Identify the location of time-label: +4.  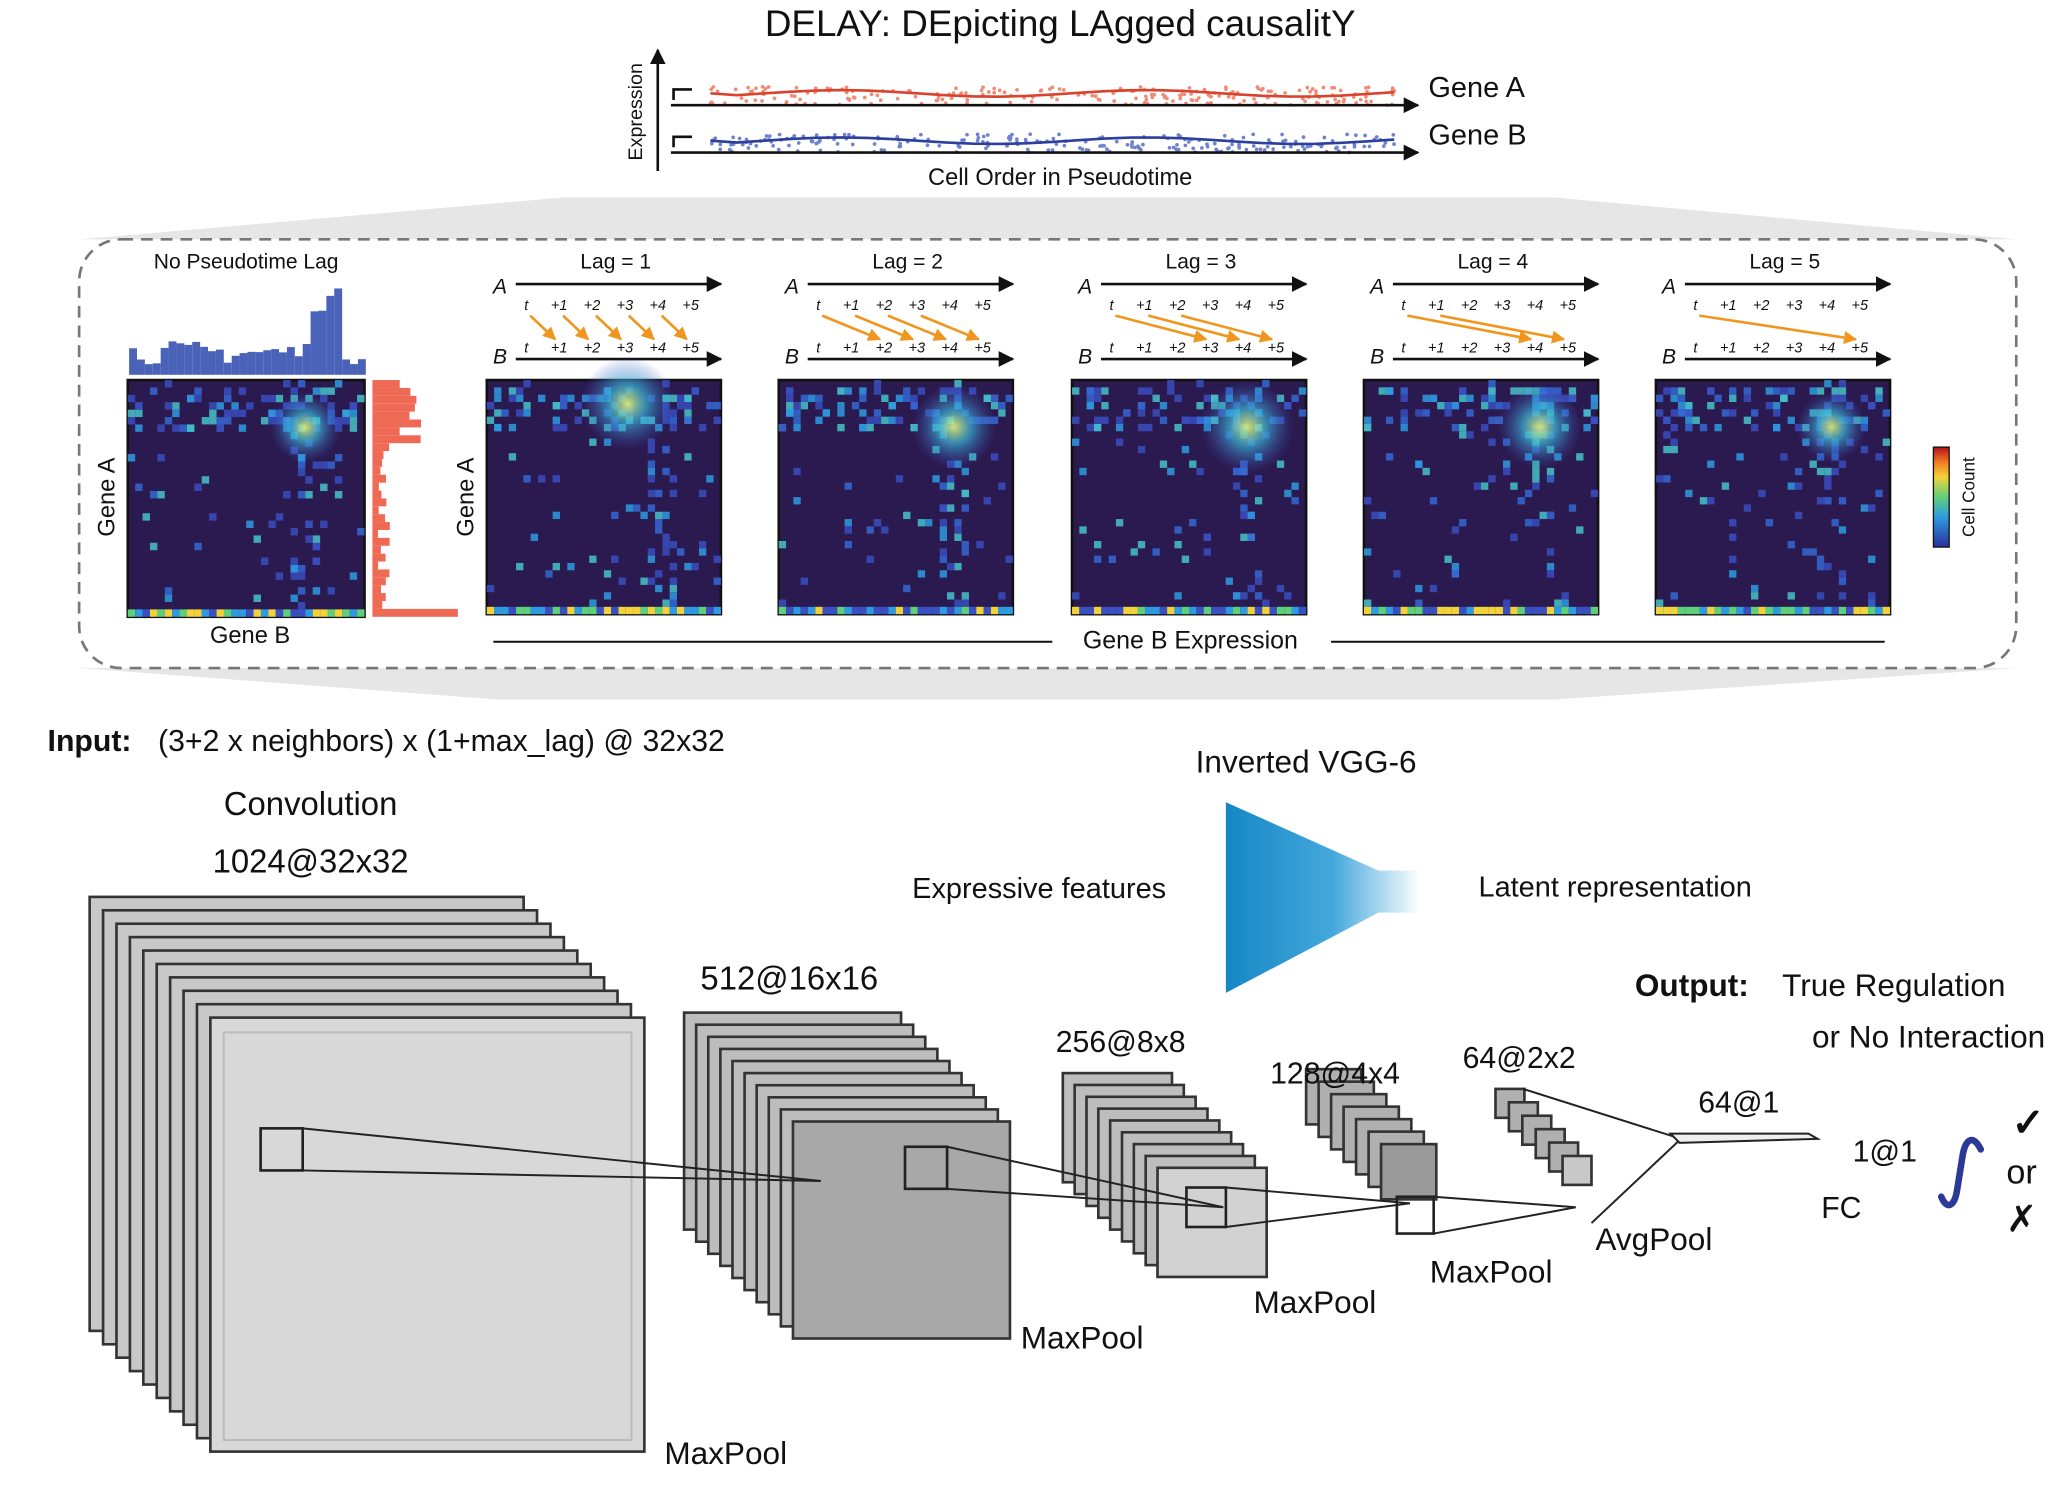
(1535, 348).